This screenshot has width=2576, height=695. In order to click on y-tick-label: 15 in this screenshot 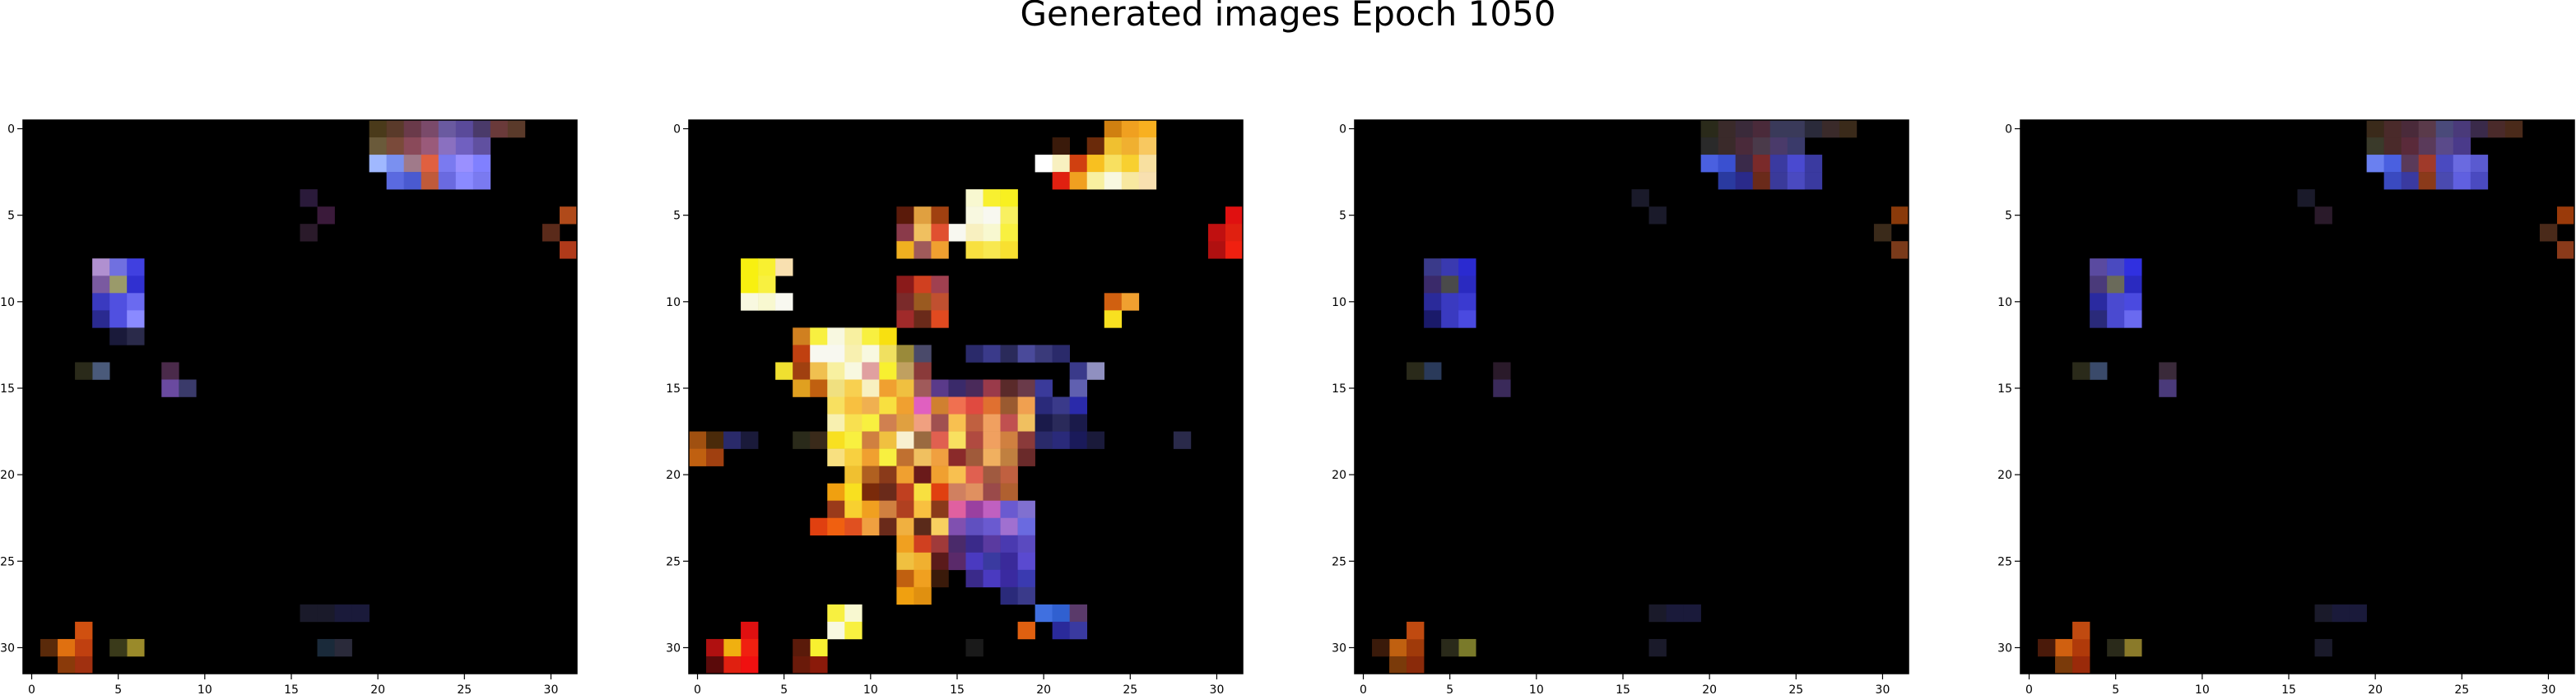, I will do `click(1339, 389)`.